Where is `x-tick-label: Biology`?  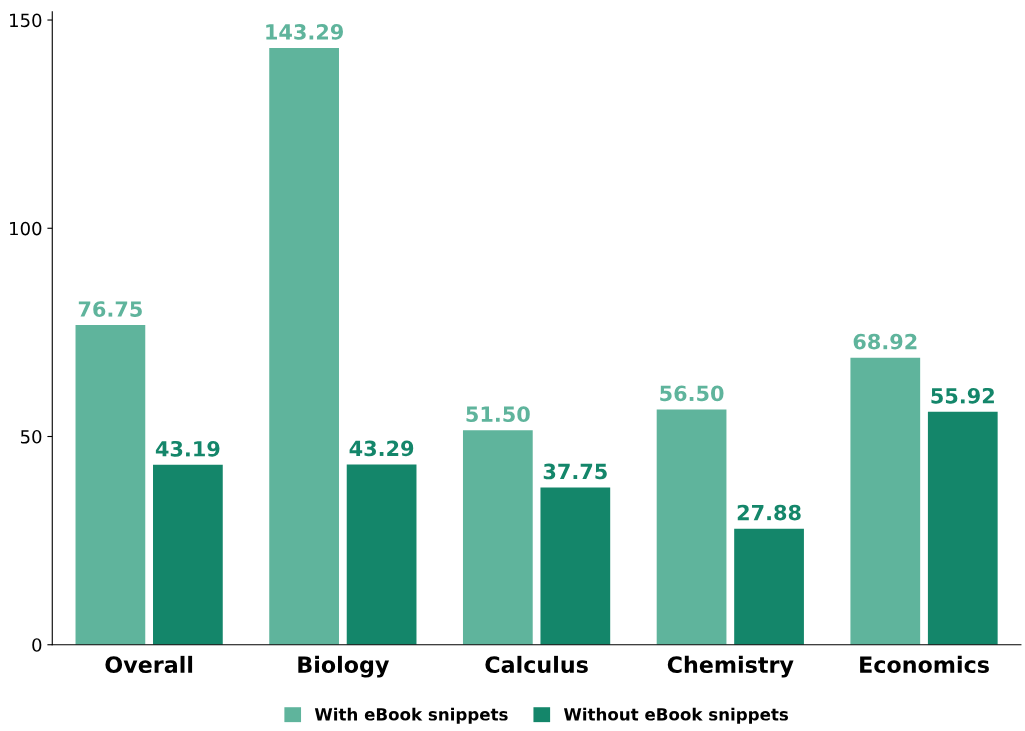
x-tick-label: Biology is located at coordinates (344, 666).